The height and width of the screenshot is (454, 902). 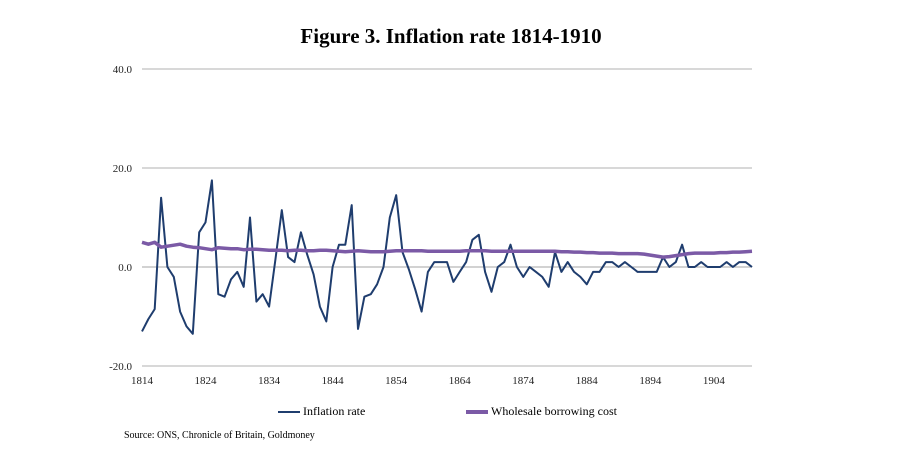 I want to click on x-tick-label: 1874, so click(x=523, y=381).